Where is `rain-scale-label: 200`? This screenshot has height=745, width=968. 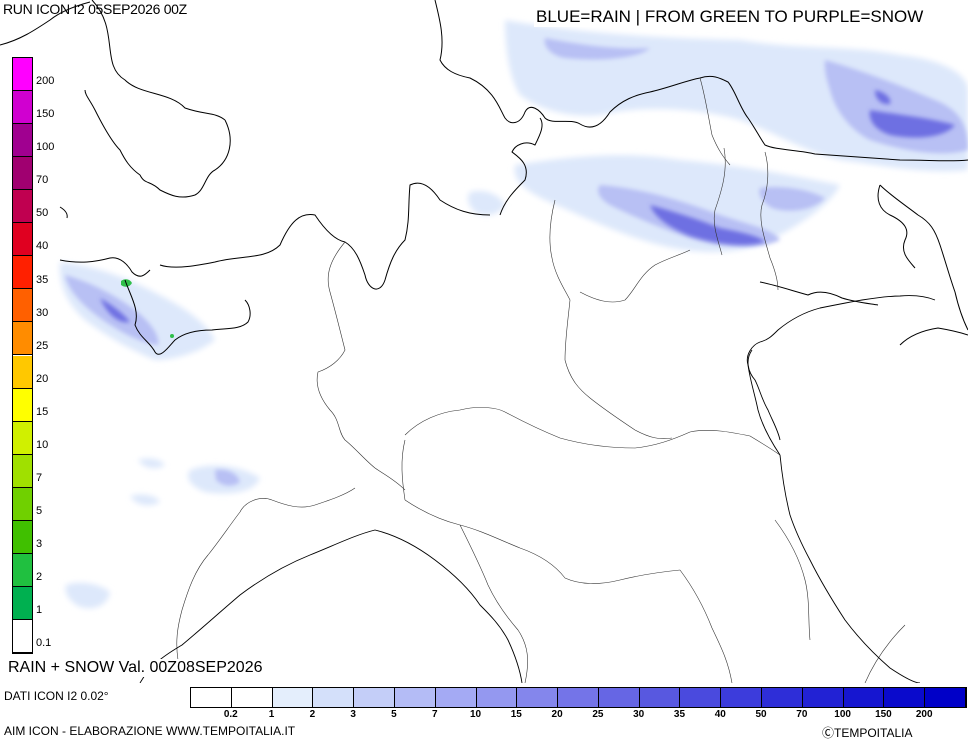
rain-scale-label: 200 is located at coordinates (924, 714).